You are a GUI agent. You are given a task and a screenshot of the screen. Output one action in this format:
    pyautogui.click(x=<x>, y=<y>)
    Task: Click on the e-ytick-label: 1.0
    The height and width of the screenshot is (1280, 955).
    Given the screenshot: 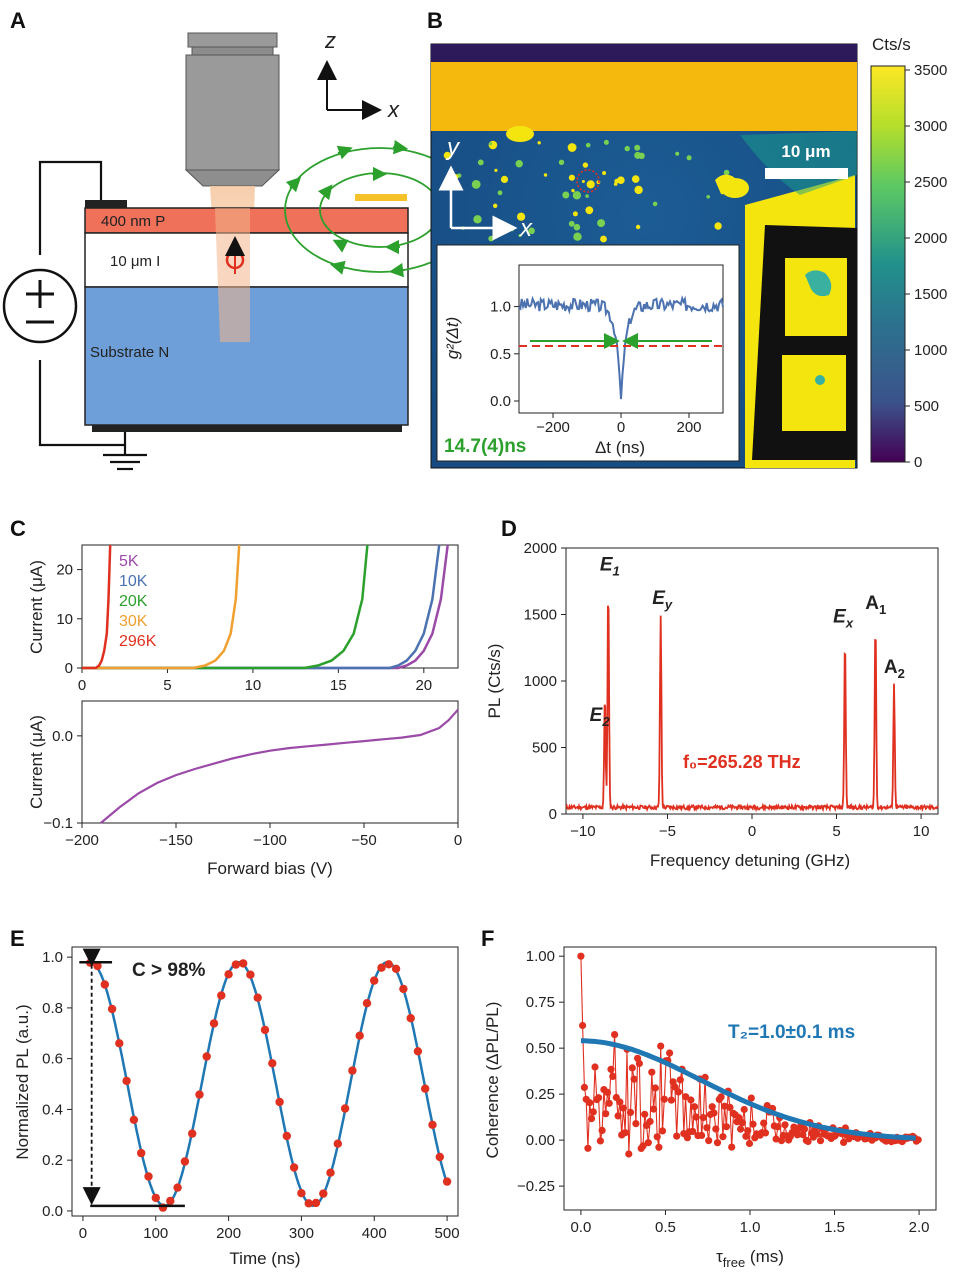 What is the action you would take?
    pyautogui.click(x=52, y=957)
    